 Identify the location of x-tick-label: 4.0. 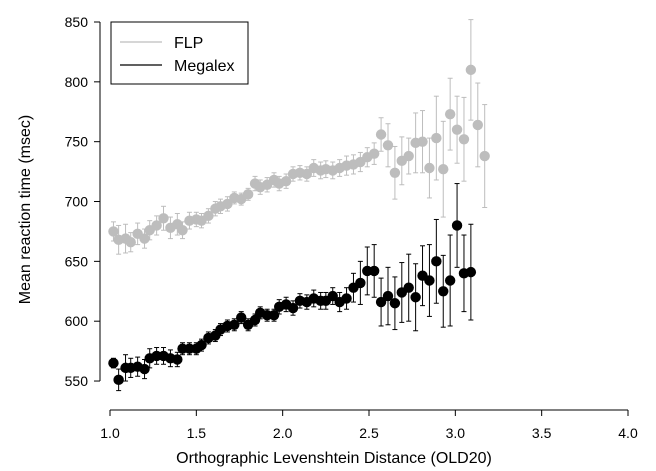
(628, 433).